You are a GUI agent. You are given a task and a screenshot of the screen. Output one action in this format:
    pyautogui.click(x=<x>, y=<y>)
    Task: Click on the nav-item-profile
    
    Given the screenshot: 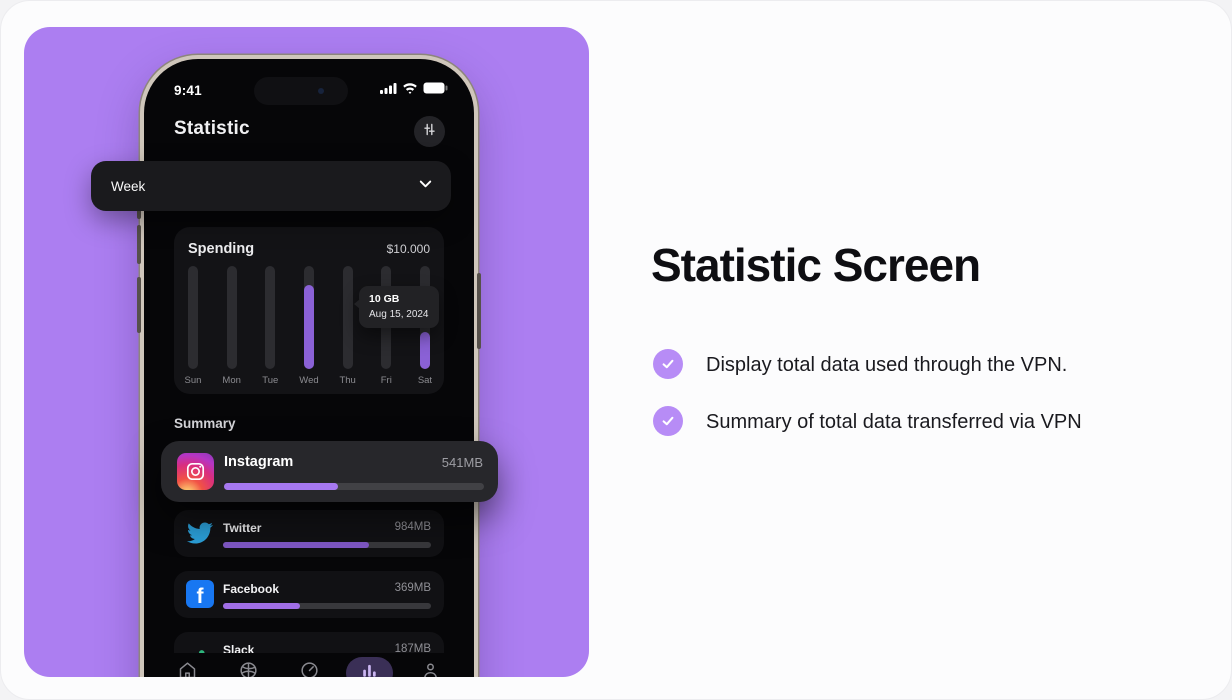 What is the action you would take?
    pyautogui.click(x=430, y=667)
    